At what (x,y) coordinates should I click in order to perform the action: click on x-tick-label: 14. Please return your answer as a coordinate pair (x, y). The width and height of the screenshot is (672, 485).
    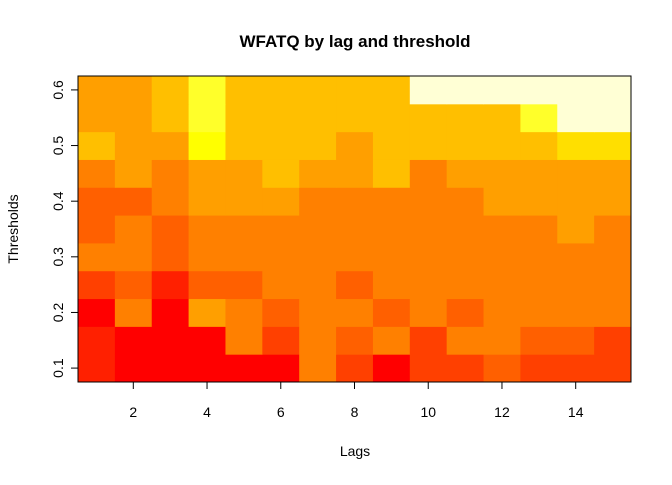
    Looking at the image, I should click on (576, 412).